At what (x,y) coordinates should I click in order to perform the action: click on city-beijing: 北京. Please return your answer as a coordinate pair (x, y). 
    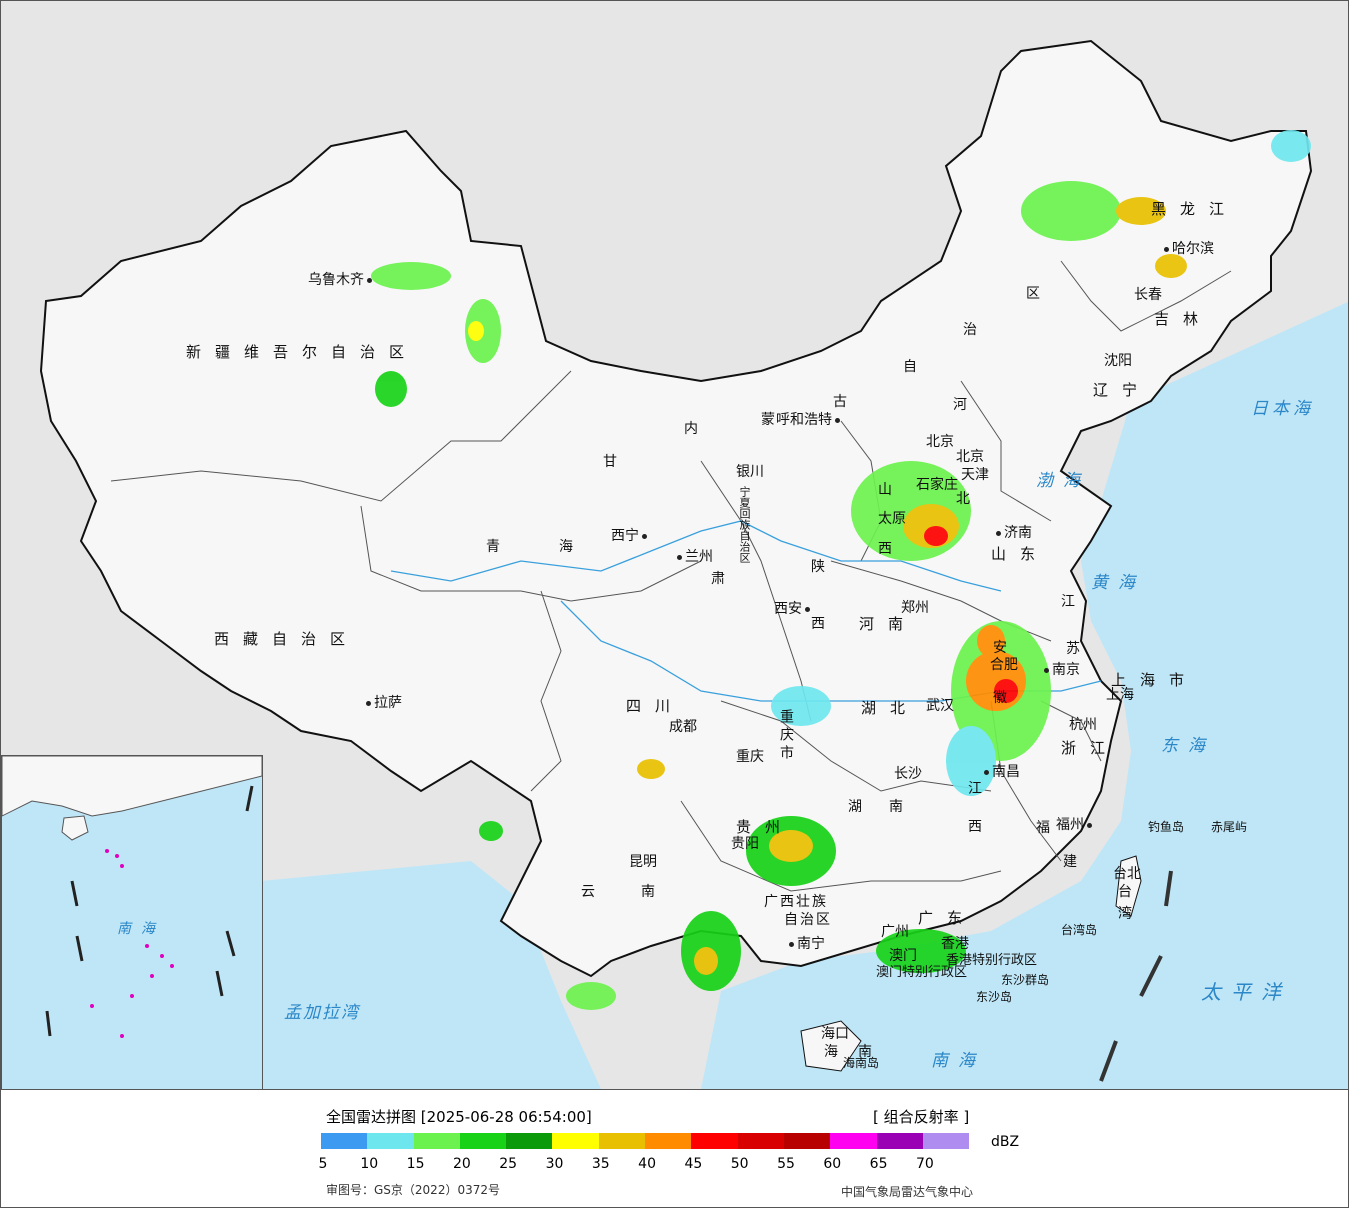
    Looking at the image, I should click on (970, 457).